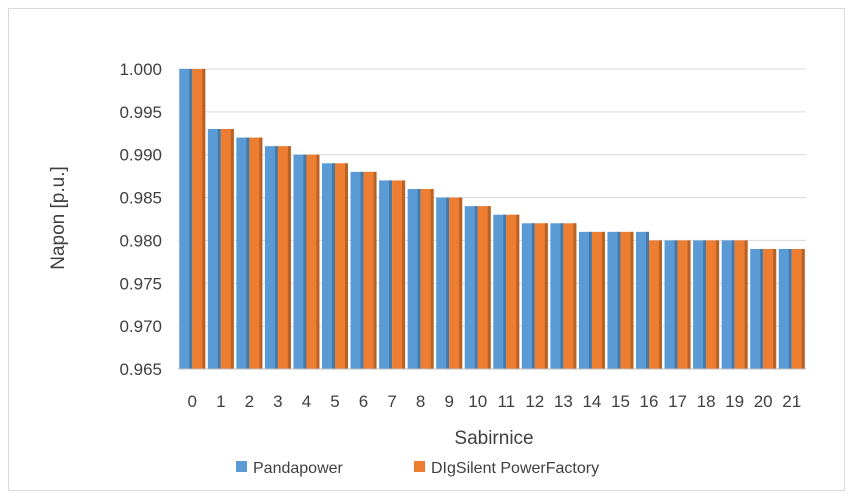  Describe the element at coordinates (140, 112) in the screenshot. I see `y-tick-label: 0.995` at that location.